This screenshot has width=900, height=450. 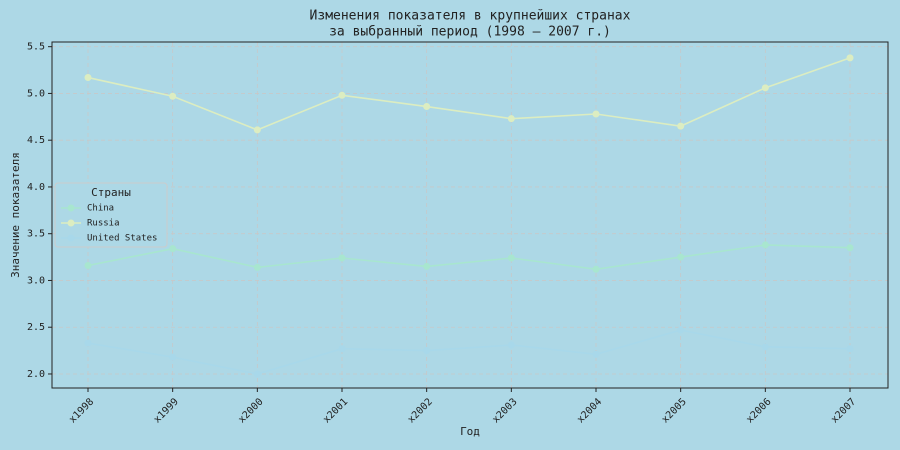 What do you see at coordinates (470, 32) in the screenshot?
I see `chart-subtitle: за выбранный период (1998 – 2007 г.)` at bounding box center [470, 32].